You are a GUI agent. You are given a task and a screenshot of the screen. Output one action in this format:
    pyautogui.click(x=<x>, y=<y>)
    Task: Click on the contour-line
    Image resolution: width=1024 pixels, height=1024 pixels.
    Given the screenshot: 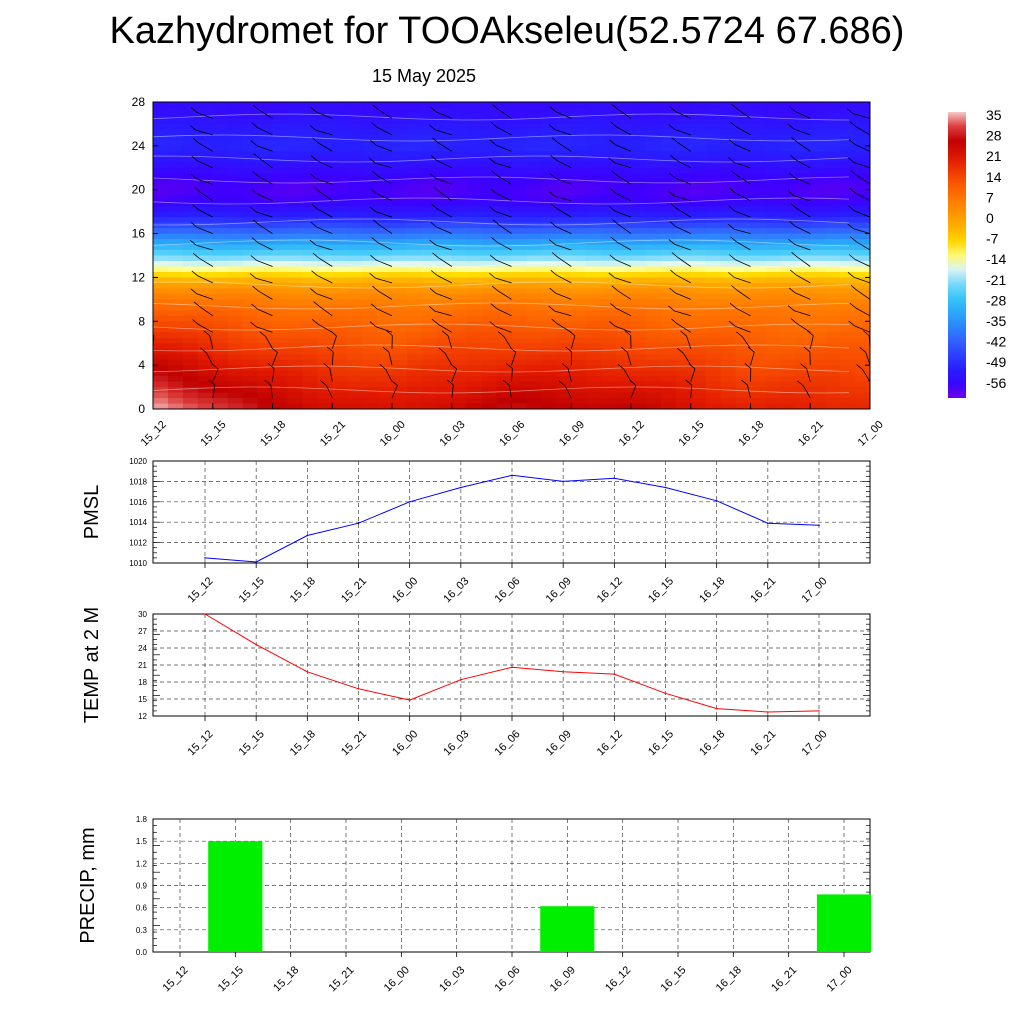 What is the action you would take?
    pyautogui.click(x=501, y=369)
    